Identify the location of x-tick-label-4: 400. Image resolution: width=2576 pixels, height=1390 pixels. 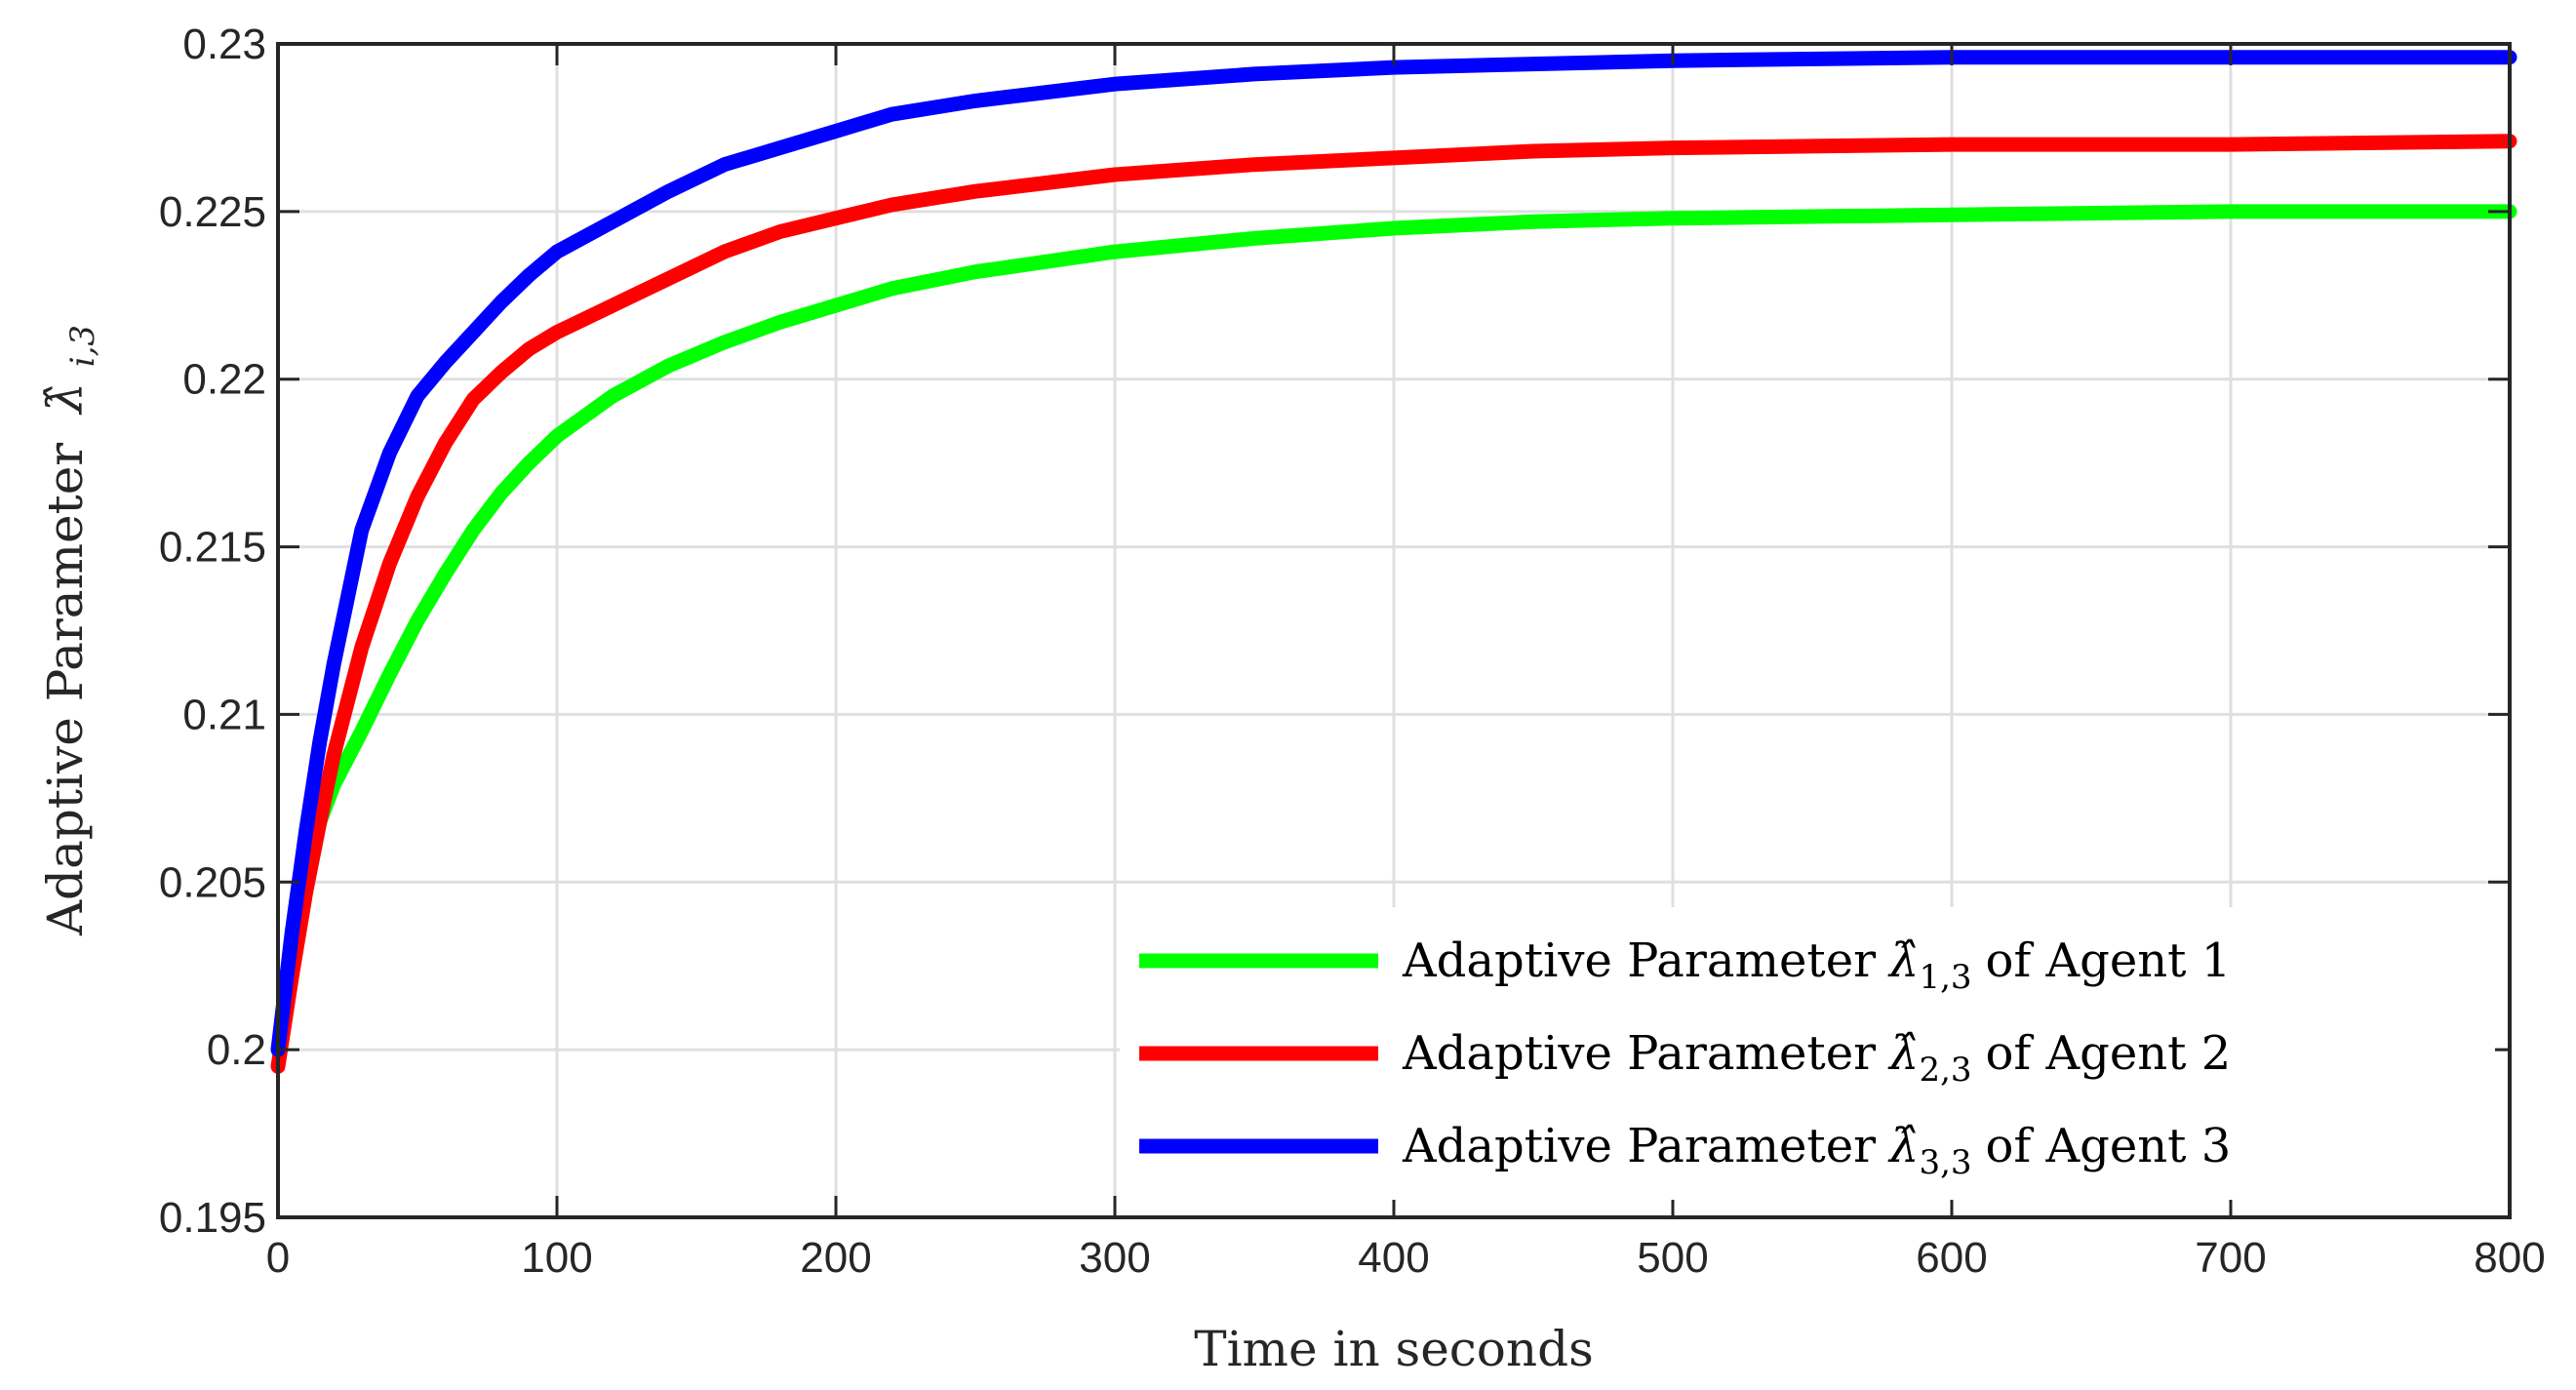
(1393, 1258).